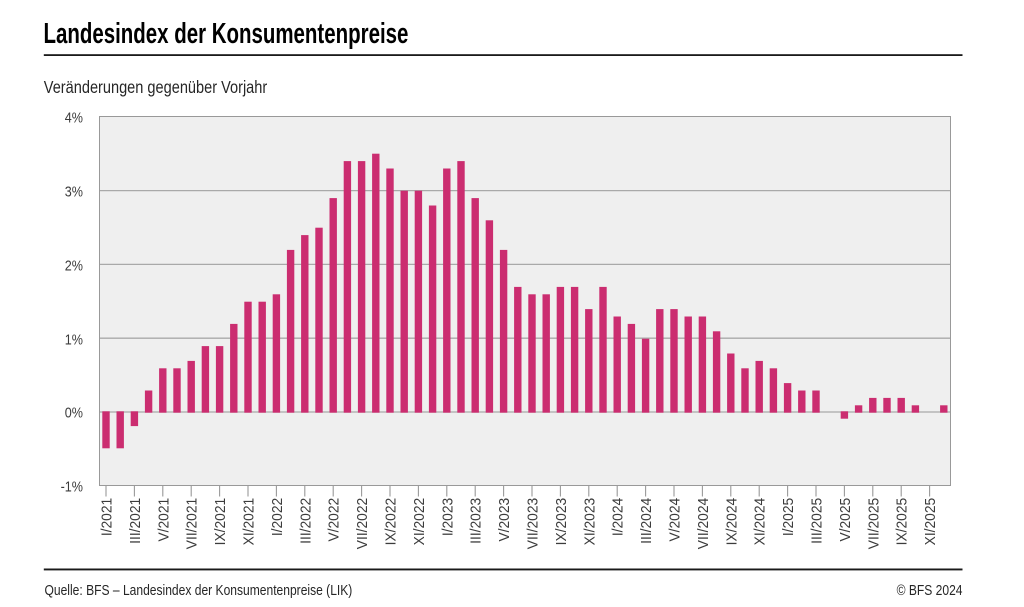 The height and width of the screenshot is (607, 1024). What do you see at coordinates (164, 520) in the screenshot?
I see `svg-text: V/2021` at bounding box center [164, 520].